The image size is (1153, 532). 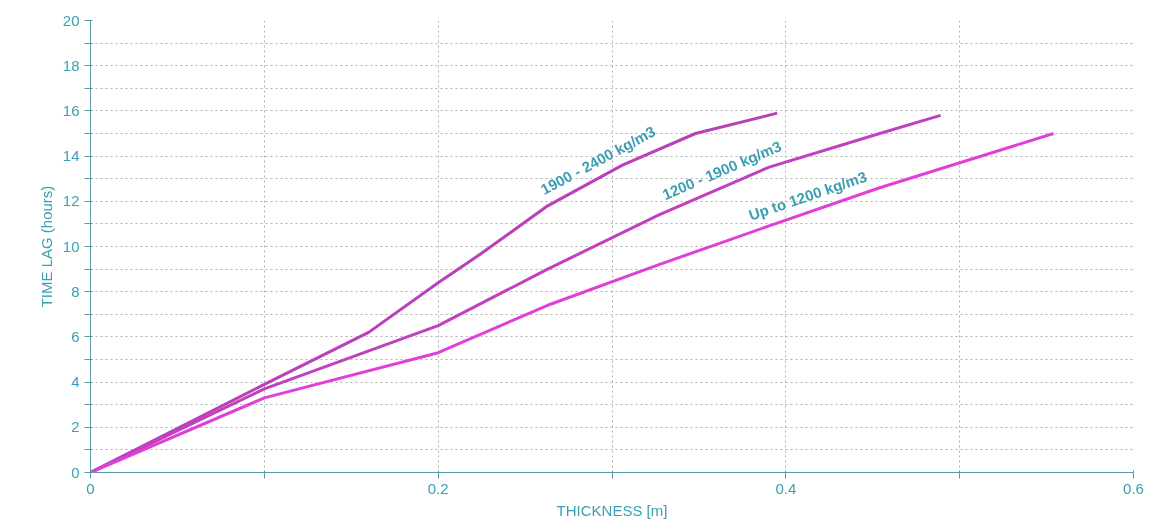 I want to click on y-tick-label: 18, so click(x=71, y=65).